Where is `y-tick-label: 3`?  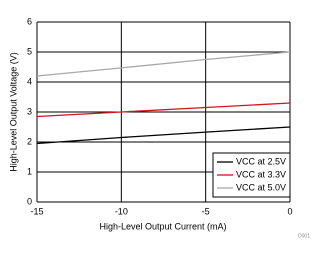
y-tick-label: 3 is located at coordinates (29, 111).